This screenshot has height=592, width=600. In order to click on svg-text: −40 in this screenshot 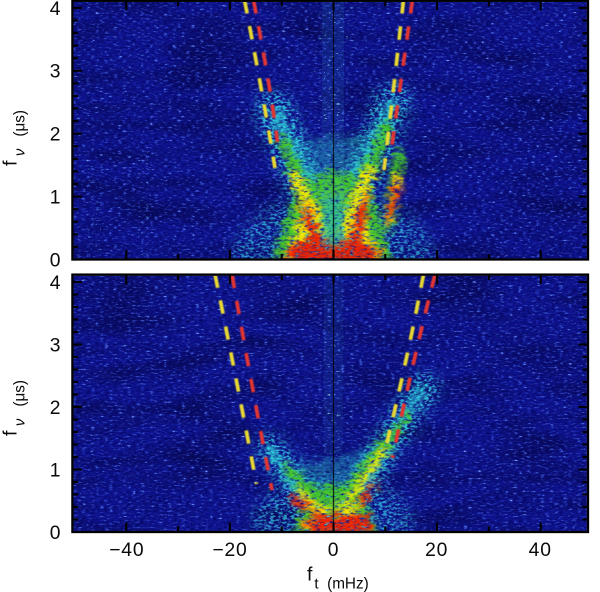, I will do `click(126, 550)`.